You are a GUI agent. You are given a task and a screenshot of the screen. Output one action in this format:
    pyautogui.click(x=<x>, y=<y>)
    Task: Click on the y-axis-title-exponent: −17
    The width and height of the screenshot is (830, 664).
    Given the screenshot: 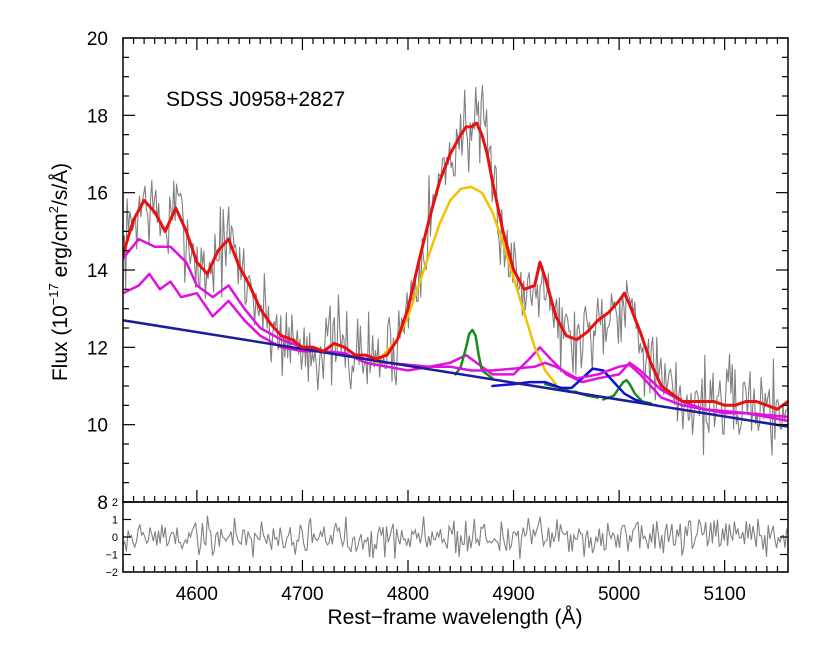 What is the action you would take?
    pyautogui.click(x=53, y=294)
    